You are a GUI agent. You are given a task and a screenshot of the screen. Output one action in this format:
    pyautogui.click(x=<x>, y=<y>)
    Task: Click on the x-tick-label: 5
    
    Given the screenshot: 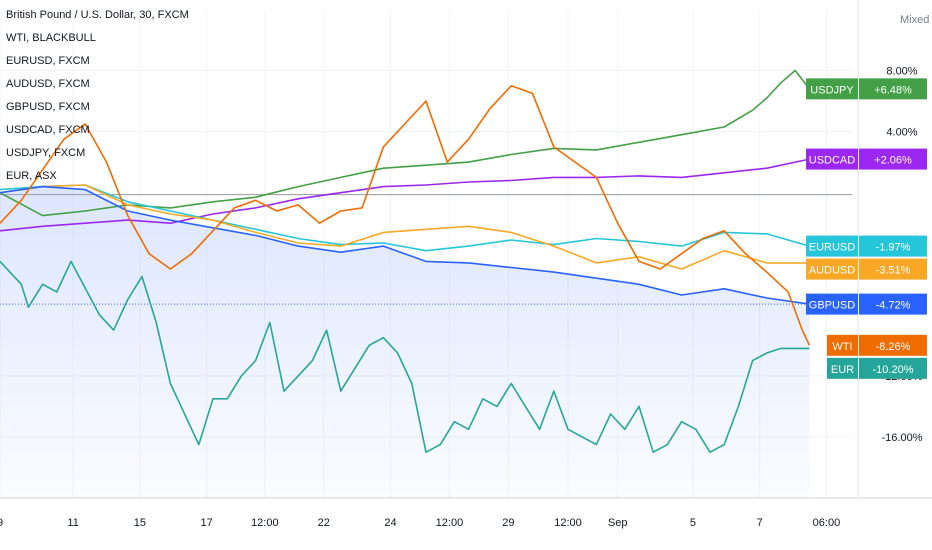 What is the action you would take?
    pyautogui.click(x=693, y=523)
    